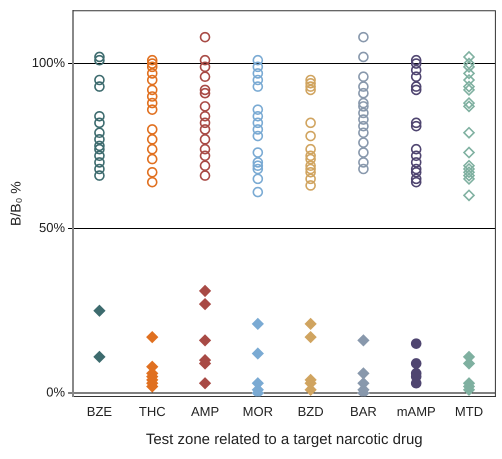  I want to click on x-tick-label: MTD, so click(469, 411).